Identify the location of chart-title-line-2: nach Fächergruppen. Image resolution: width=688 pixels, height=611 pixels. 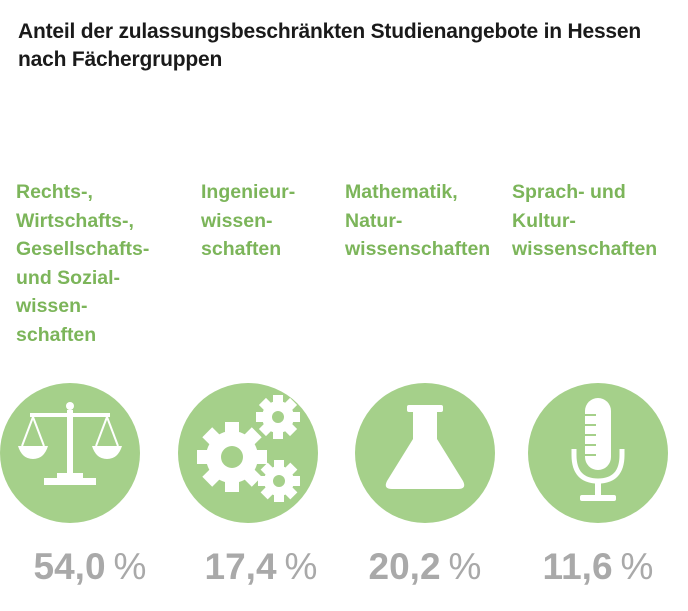
(120, 59).